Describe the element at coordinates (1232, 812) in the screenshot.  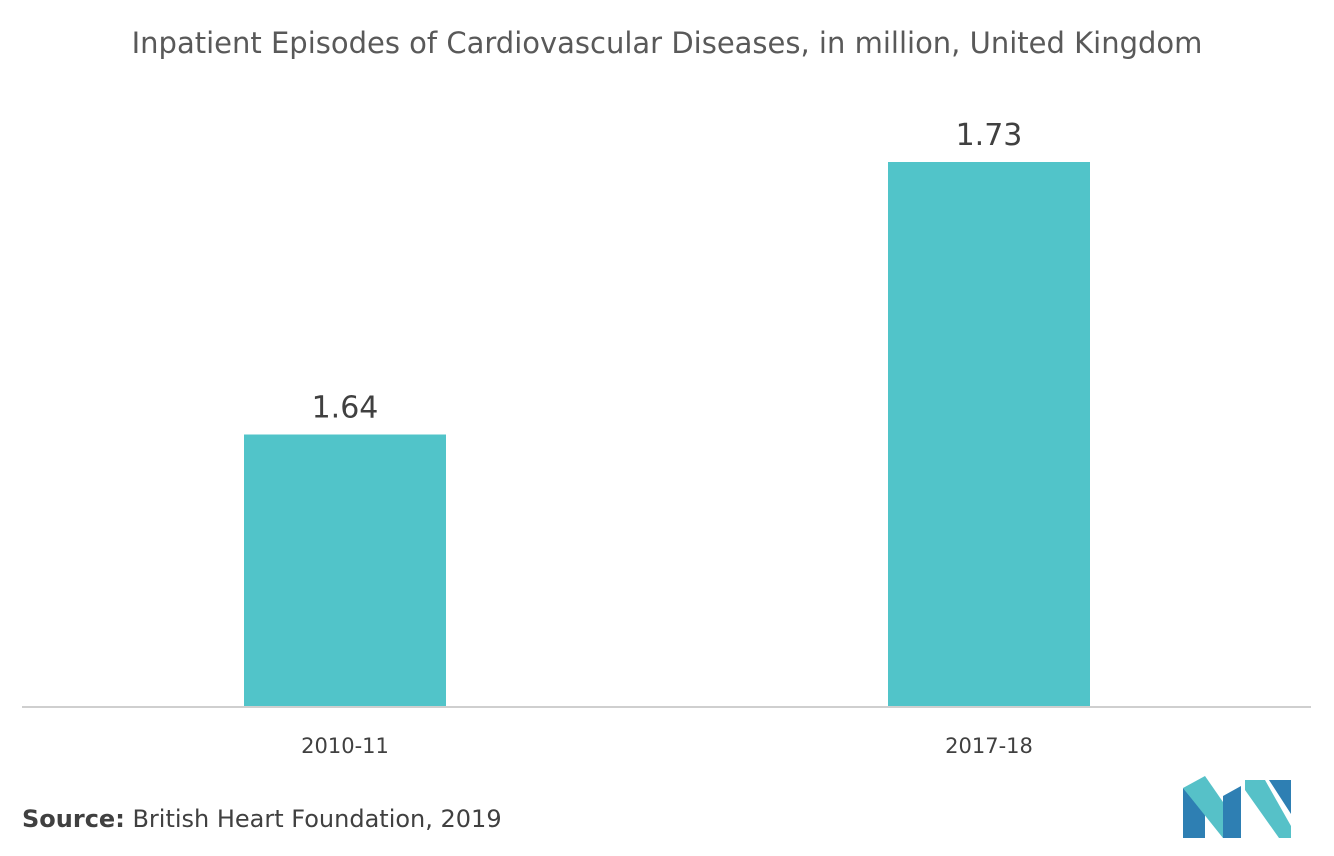
I see `logo-middle-stroke` at that location.